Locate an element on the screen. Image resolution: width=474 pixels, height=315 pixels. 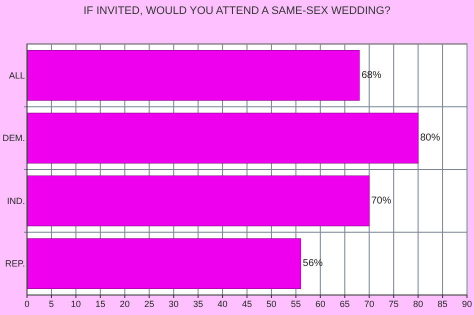
chart-title: IF INVITED, WOULD YOU ATTEND A SAME-SEX WEDDING? is located at coordinates (237, 11).